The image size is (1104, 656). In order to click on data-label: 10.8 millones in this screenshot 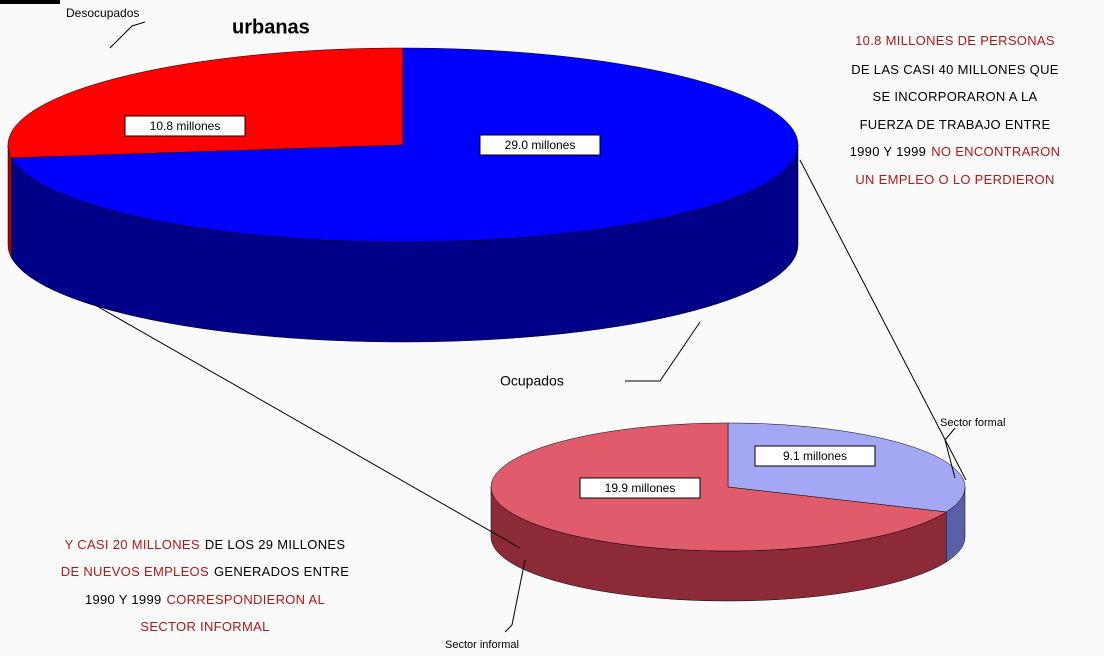, I will do `click(185, 126)`.